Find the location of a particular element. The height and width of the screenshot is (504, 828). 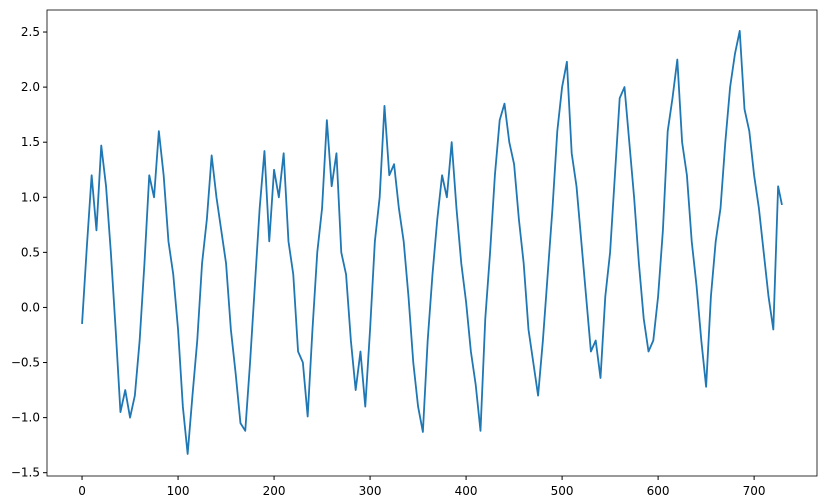

x-tick-label: 500 is located at coordinates (562, 491).